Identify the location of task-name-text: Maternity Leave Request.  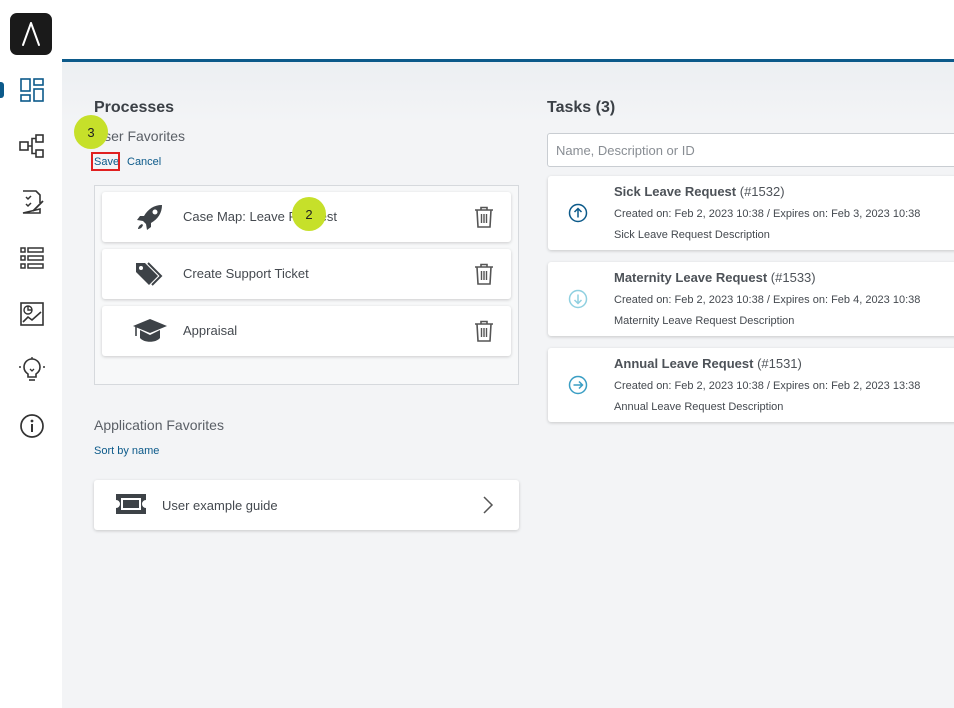
(691, 277).